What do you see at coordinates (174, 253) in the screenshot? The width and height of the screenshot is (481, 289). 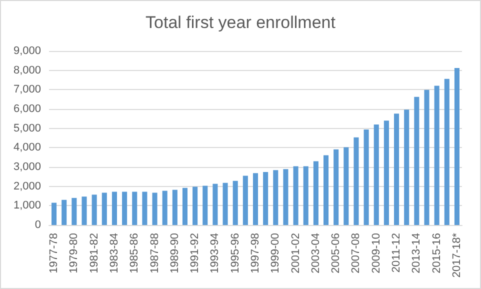 I see `x-tick-label: 1989-90` at bounding box center [174, 253].